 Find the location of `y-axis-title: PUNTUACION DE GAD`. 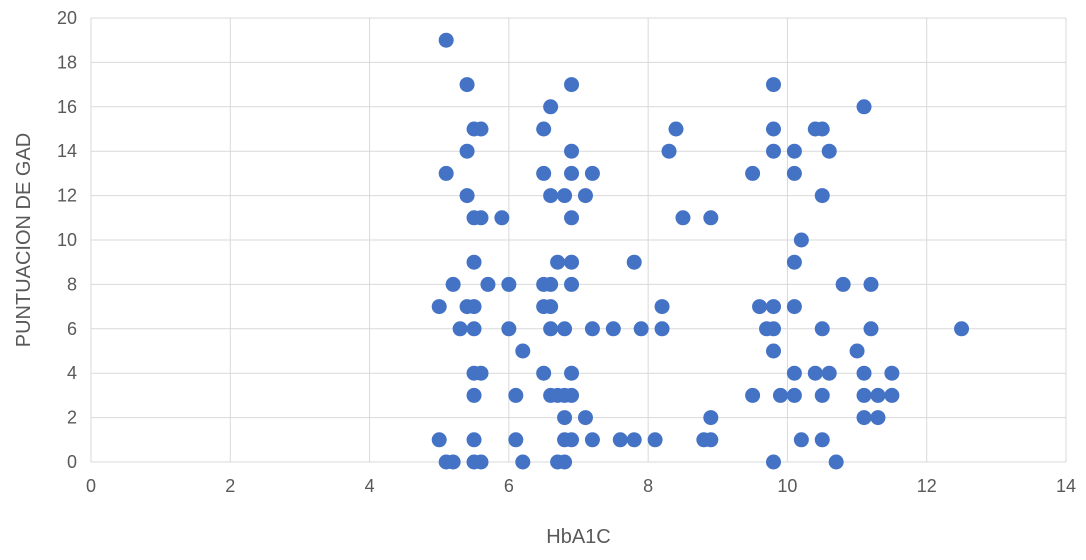

y-axis-title: PUNTUACION DE GAD is located at coordinates (24, 240).